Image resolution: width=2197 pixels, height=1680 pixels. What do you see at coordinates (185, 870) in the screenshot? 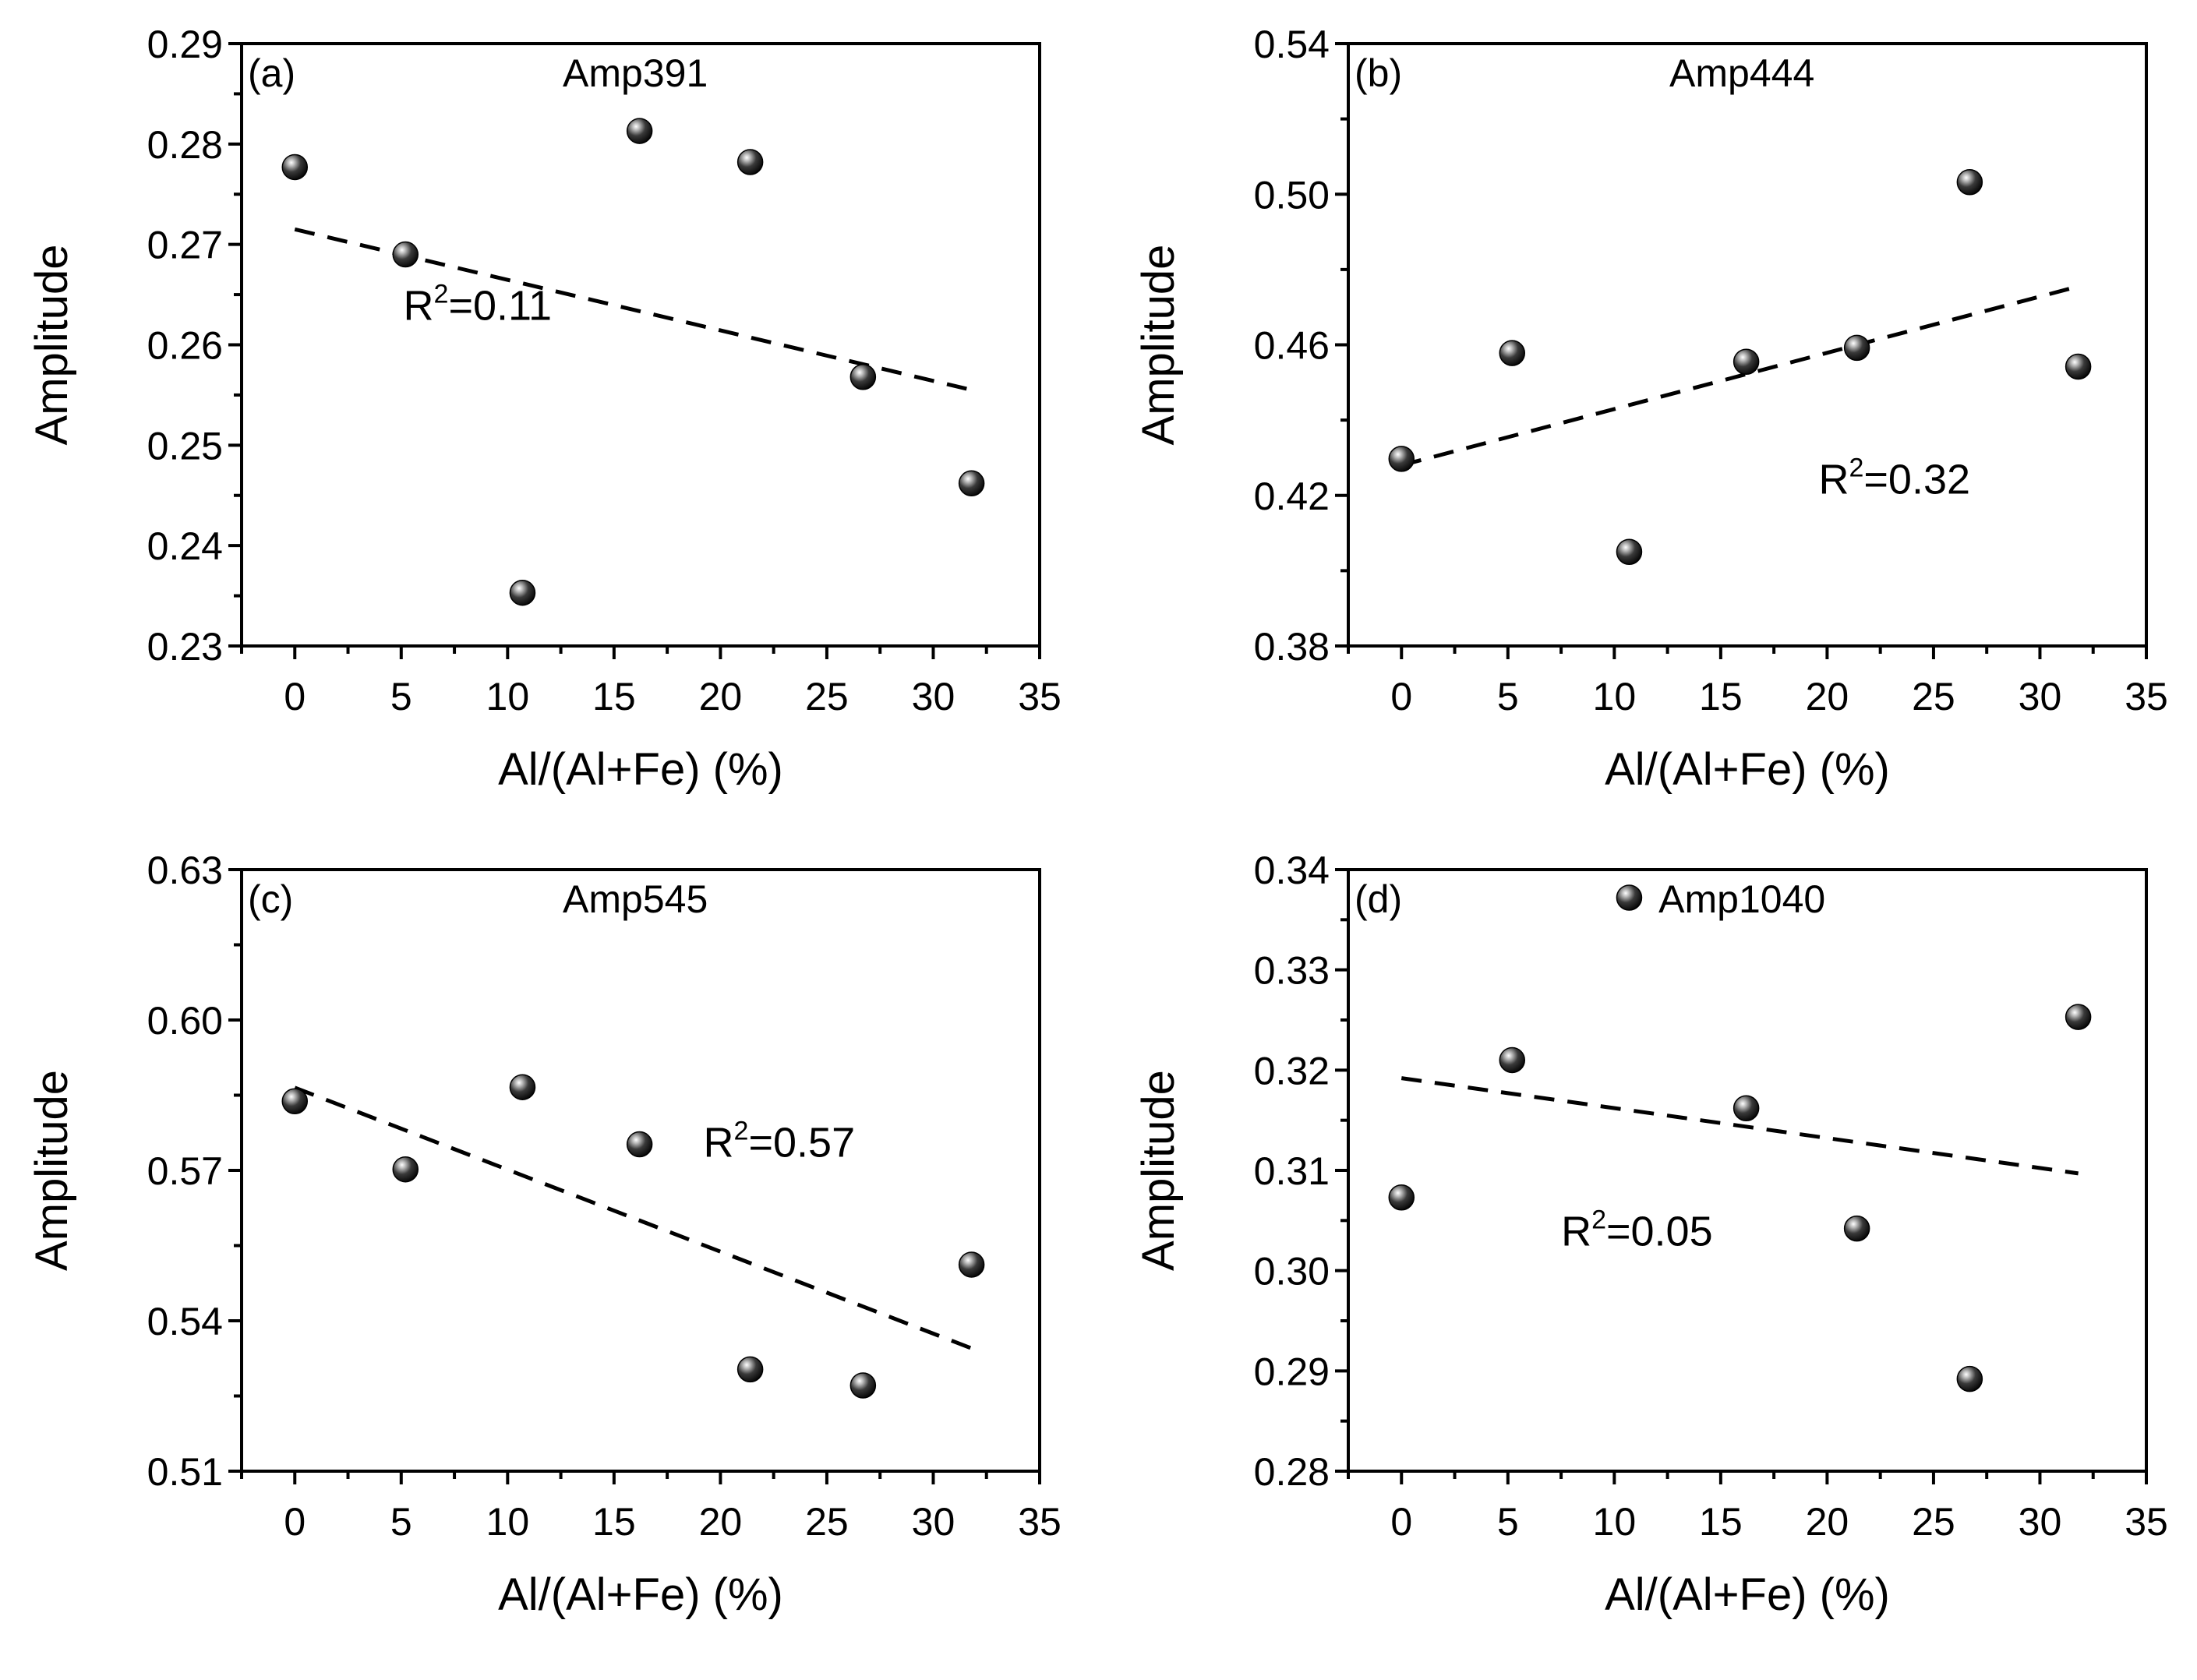
I see `y-tick-label: 0.63` at bounding box center [185, 870].